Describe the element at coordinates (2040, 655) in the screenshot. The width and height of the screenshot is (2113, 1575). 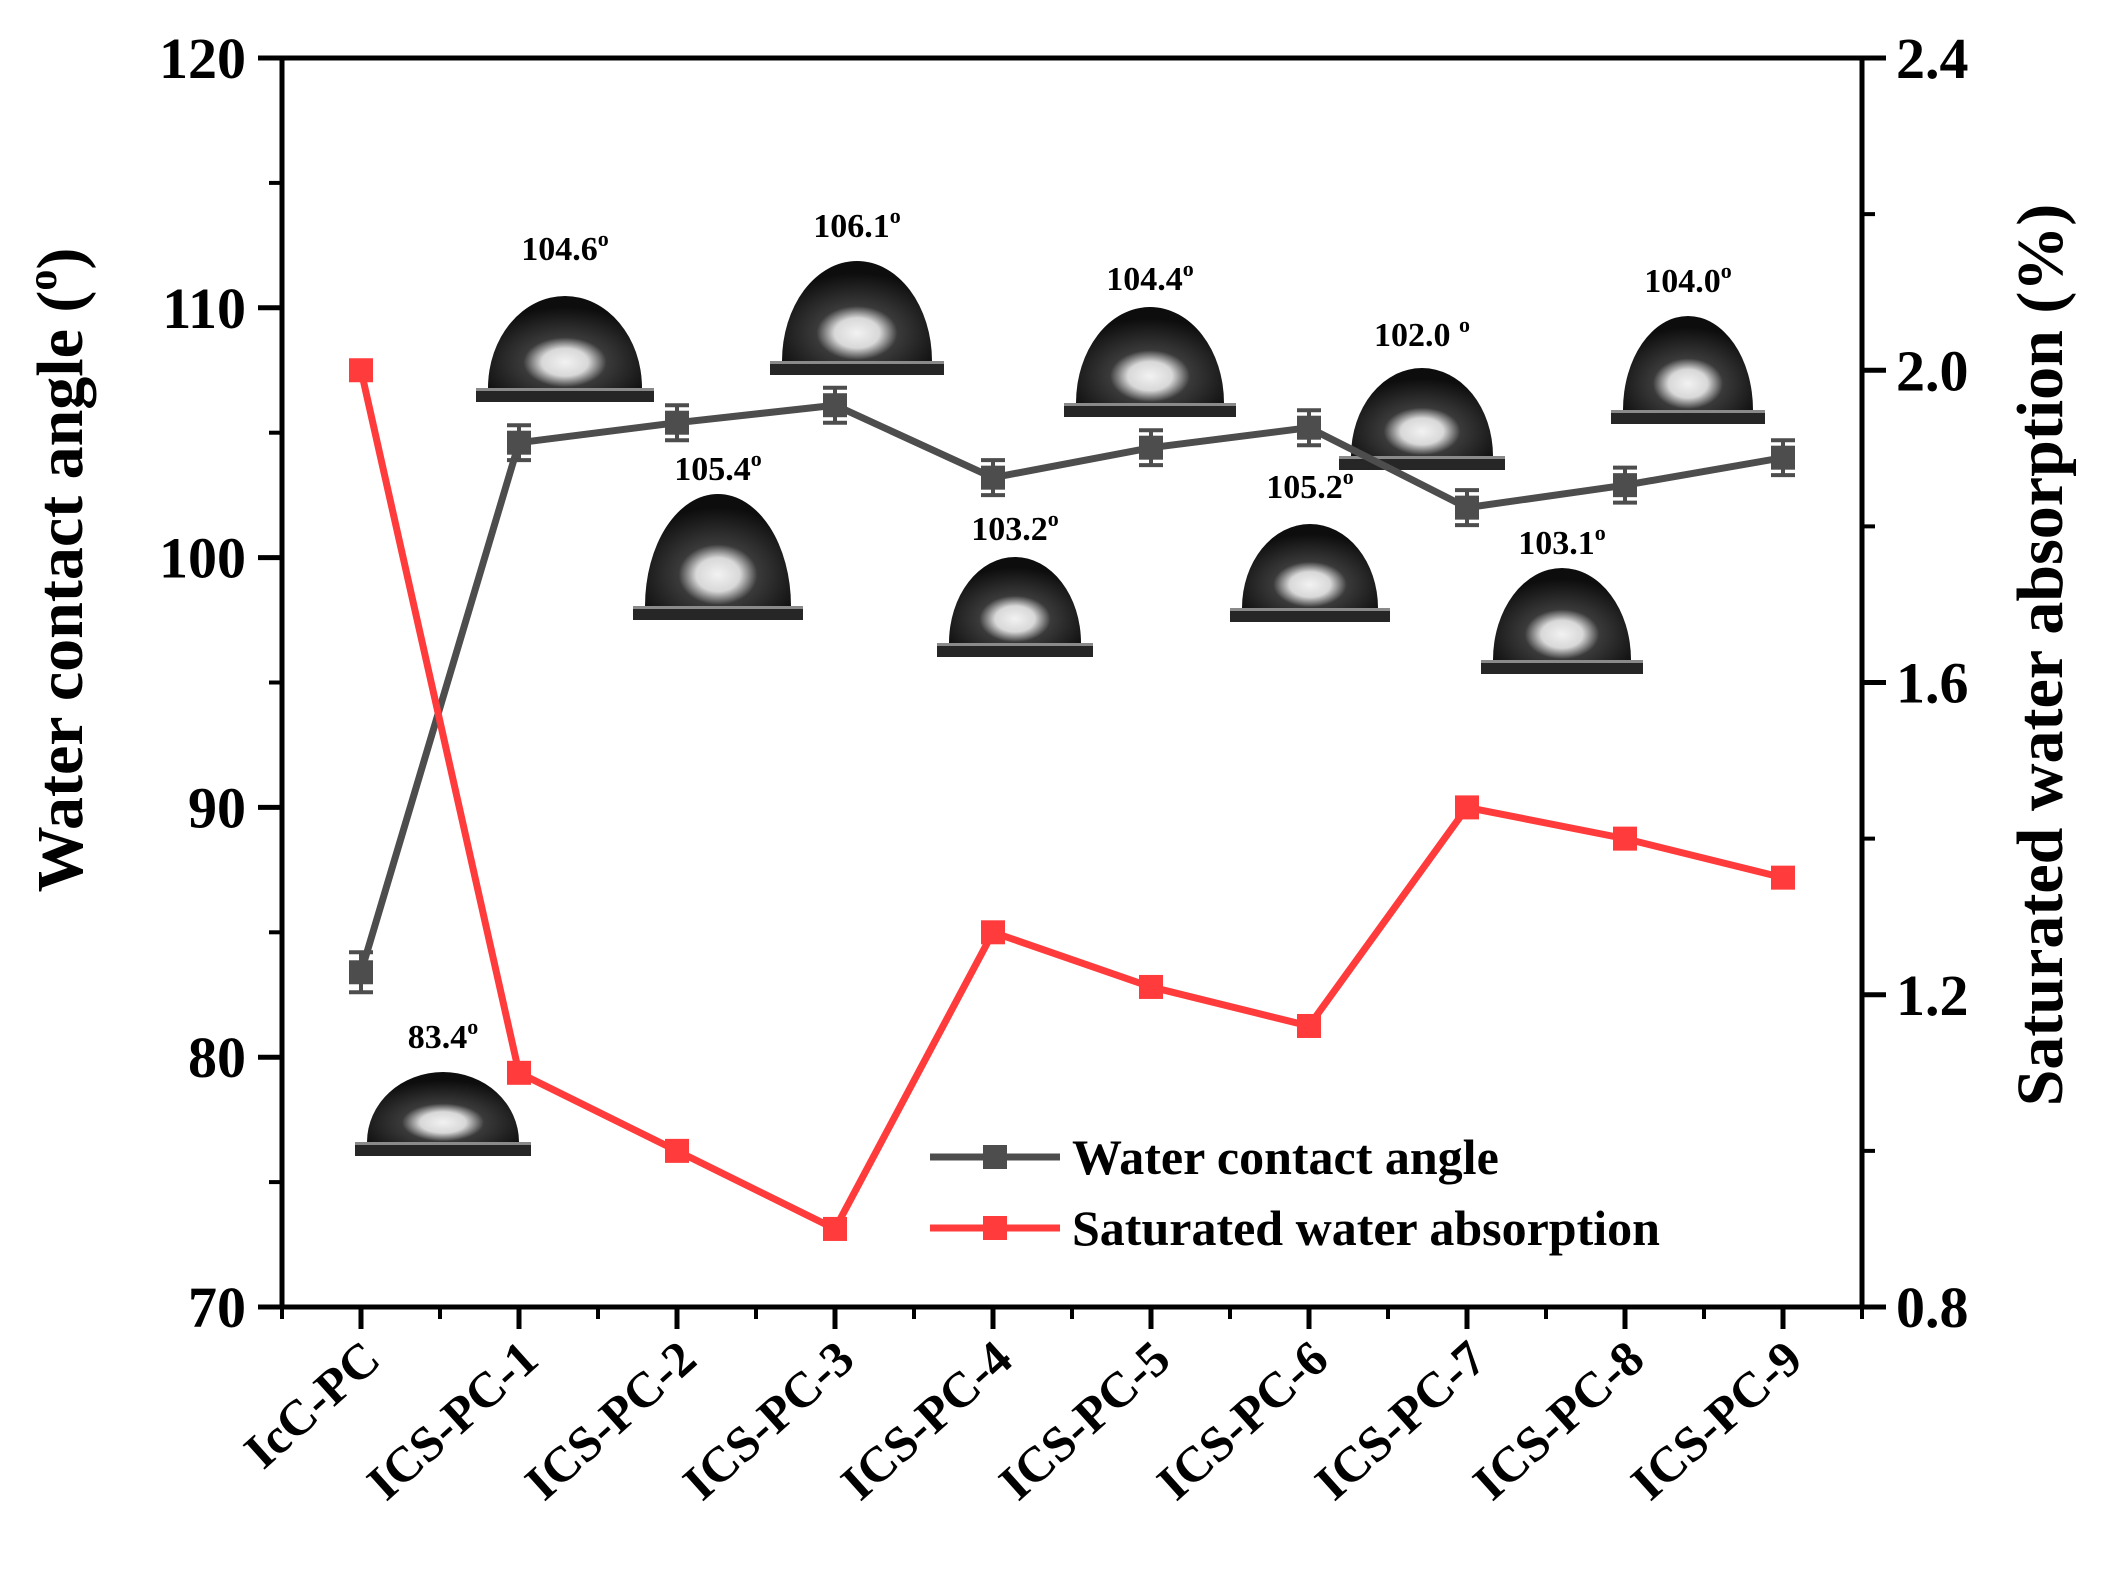
I see `right-axis-title: Saturated water absorption (%)` at that location.